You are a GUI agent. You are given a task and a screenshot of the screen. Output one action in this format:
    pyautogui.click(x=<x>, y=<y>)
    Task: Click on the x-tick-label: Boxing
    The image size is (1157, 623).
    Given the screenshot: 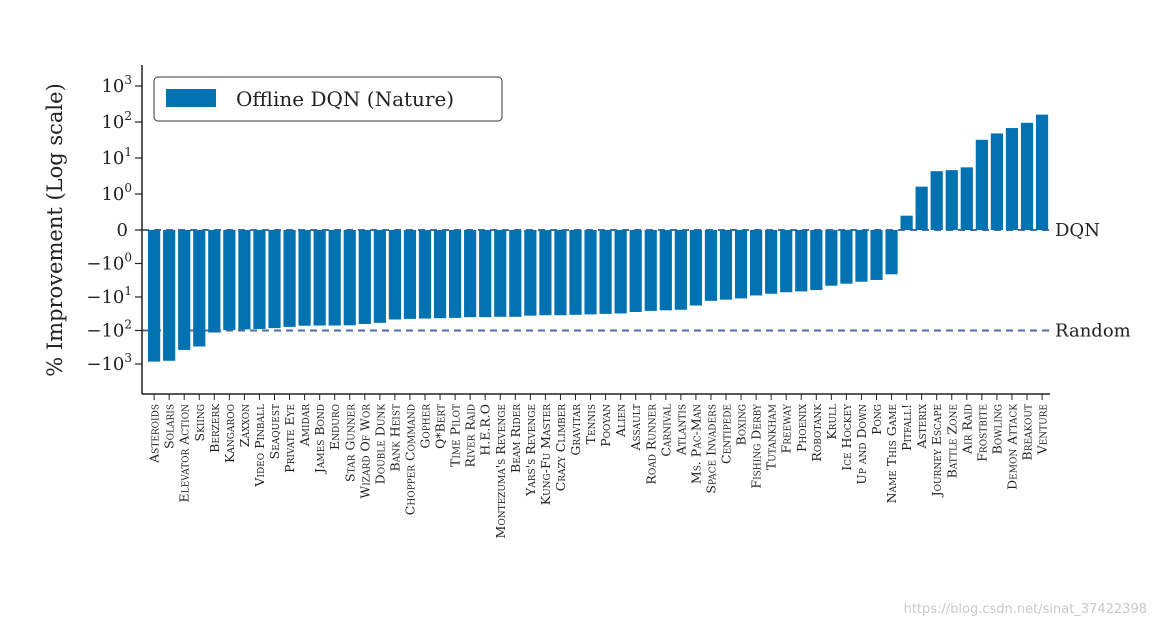 What is the action you would take?
    pyautogui.click(x=741, y=424)
    